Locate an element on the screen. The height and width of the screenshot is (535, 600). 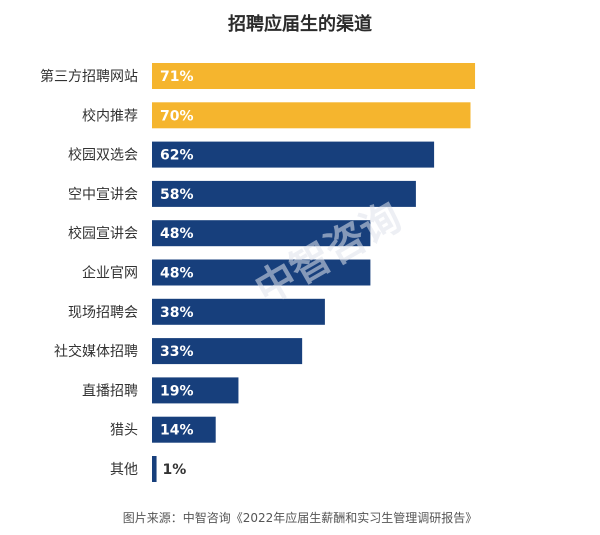
category-label: 校内推荐 is located at coordinates (110, 115).